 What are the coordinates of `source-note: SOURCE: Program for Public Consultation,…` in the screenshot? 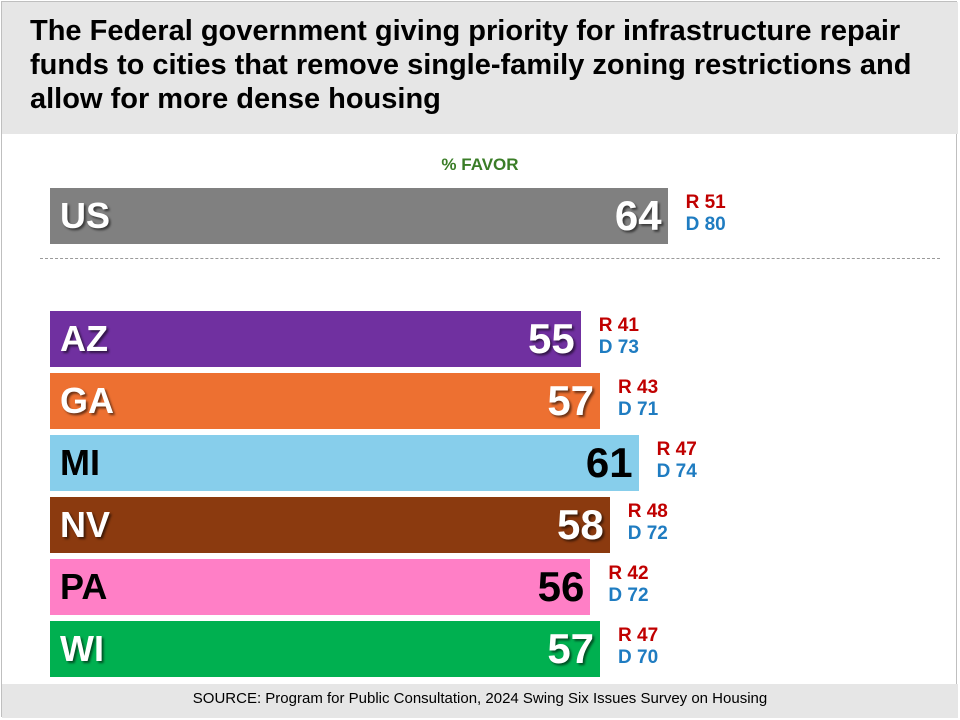 It's located at (480, 698).